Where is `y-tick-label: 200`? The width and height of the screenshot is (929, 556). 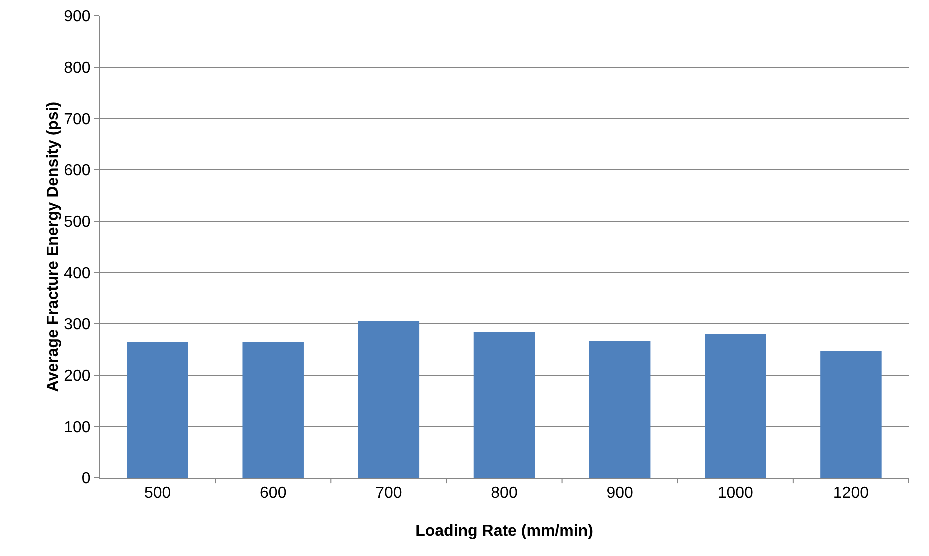
y-tick-label: 200 is located at coordinates (77, 376).